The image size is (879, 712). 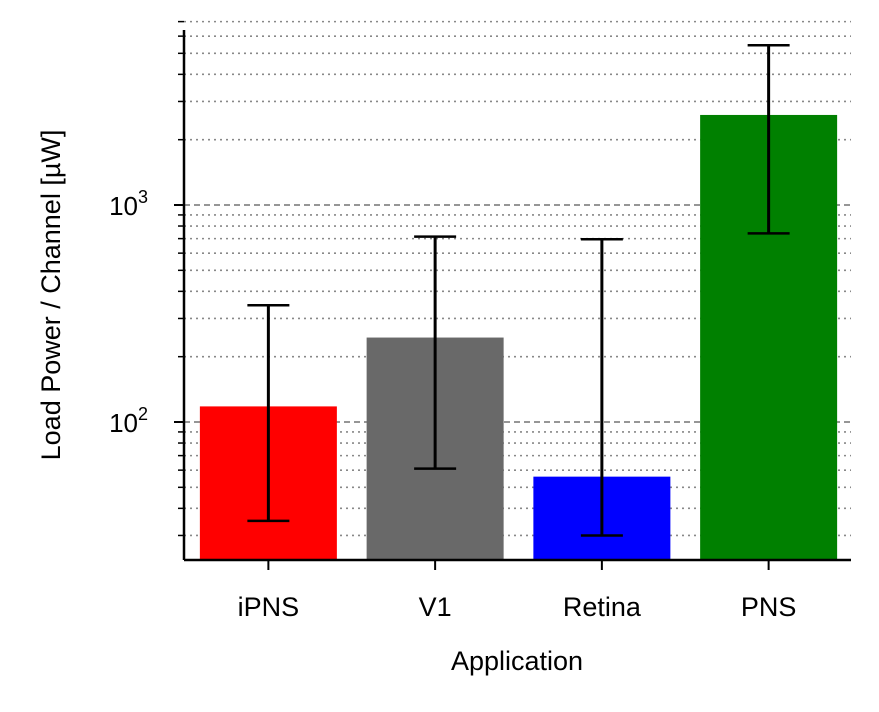 I want to click on y-tick-label: 10³, so click(x=128, y=204).